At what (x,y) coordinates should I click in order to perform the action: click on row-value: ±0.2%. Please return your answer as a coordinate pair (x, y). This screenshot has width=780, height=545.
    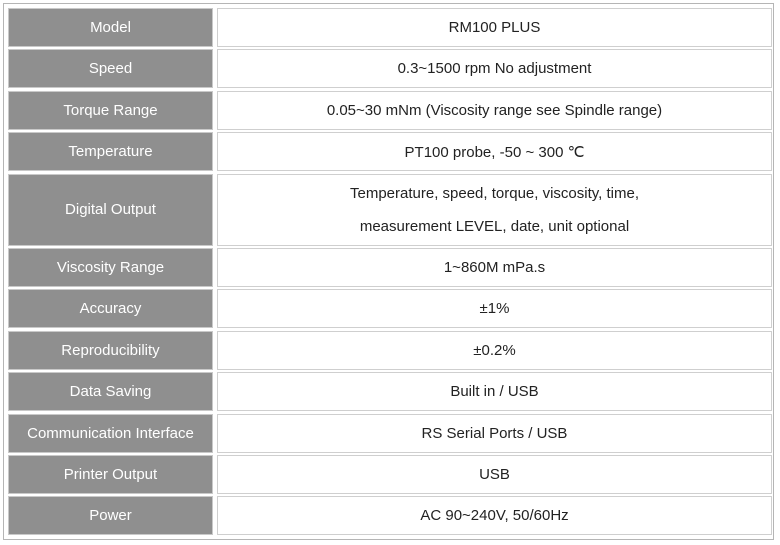
    Looking at the image, I should click on (494, 350).